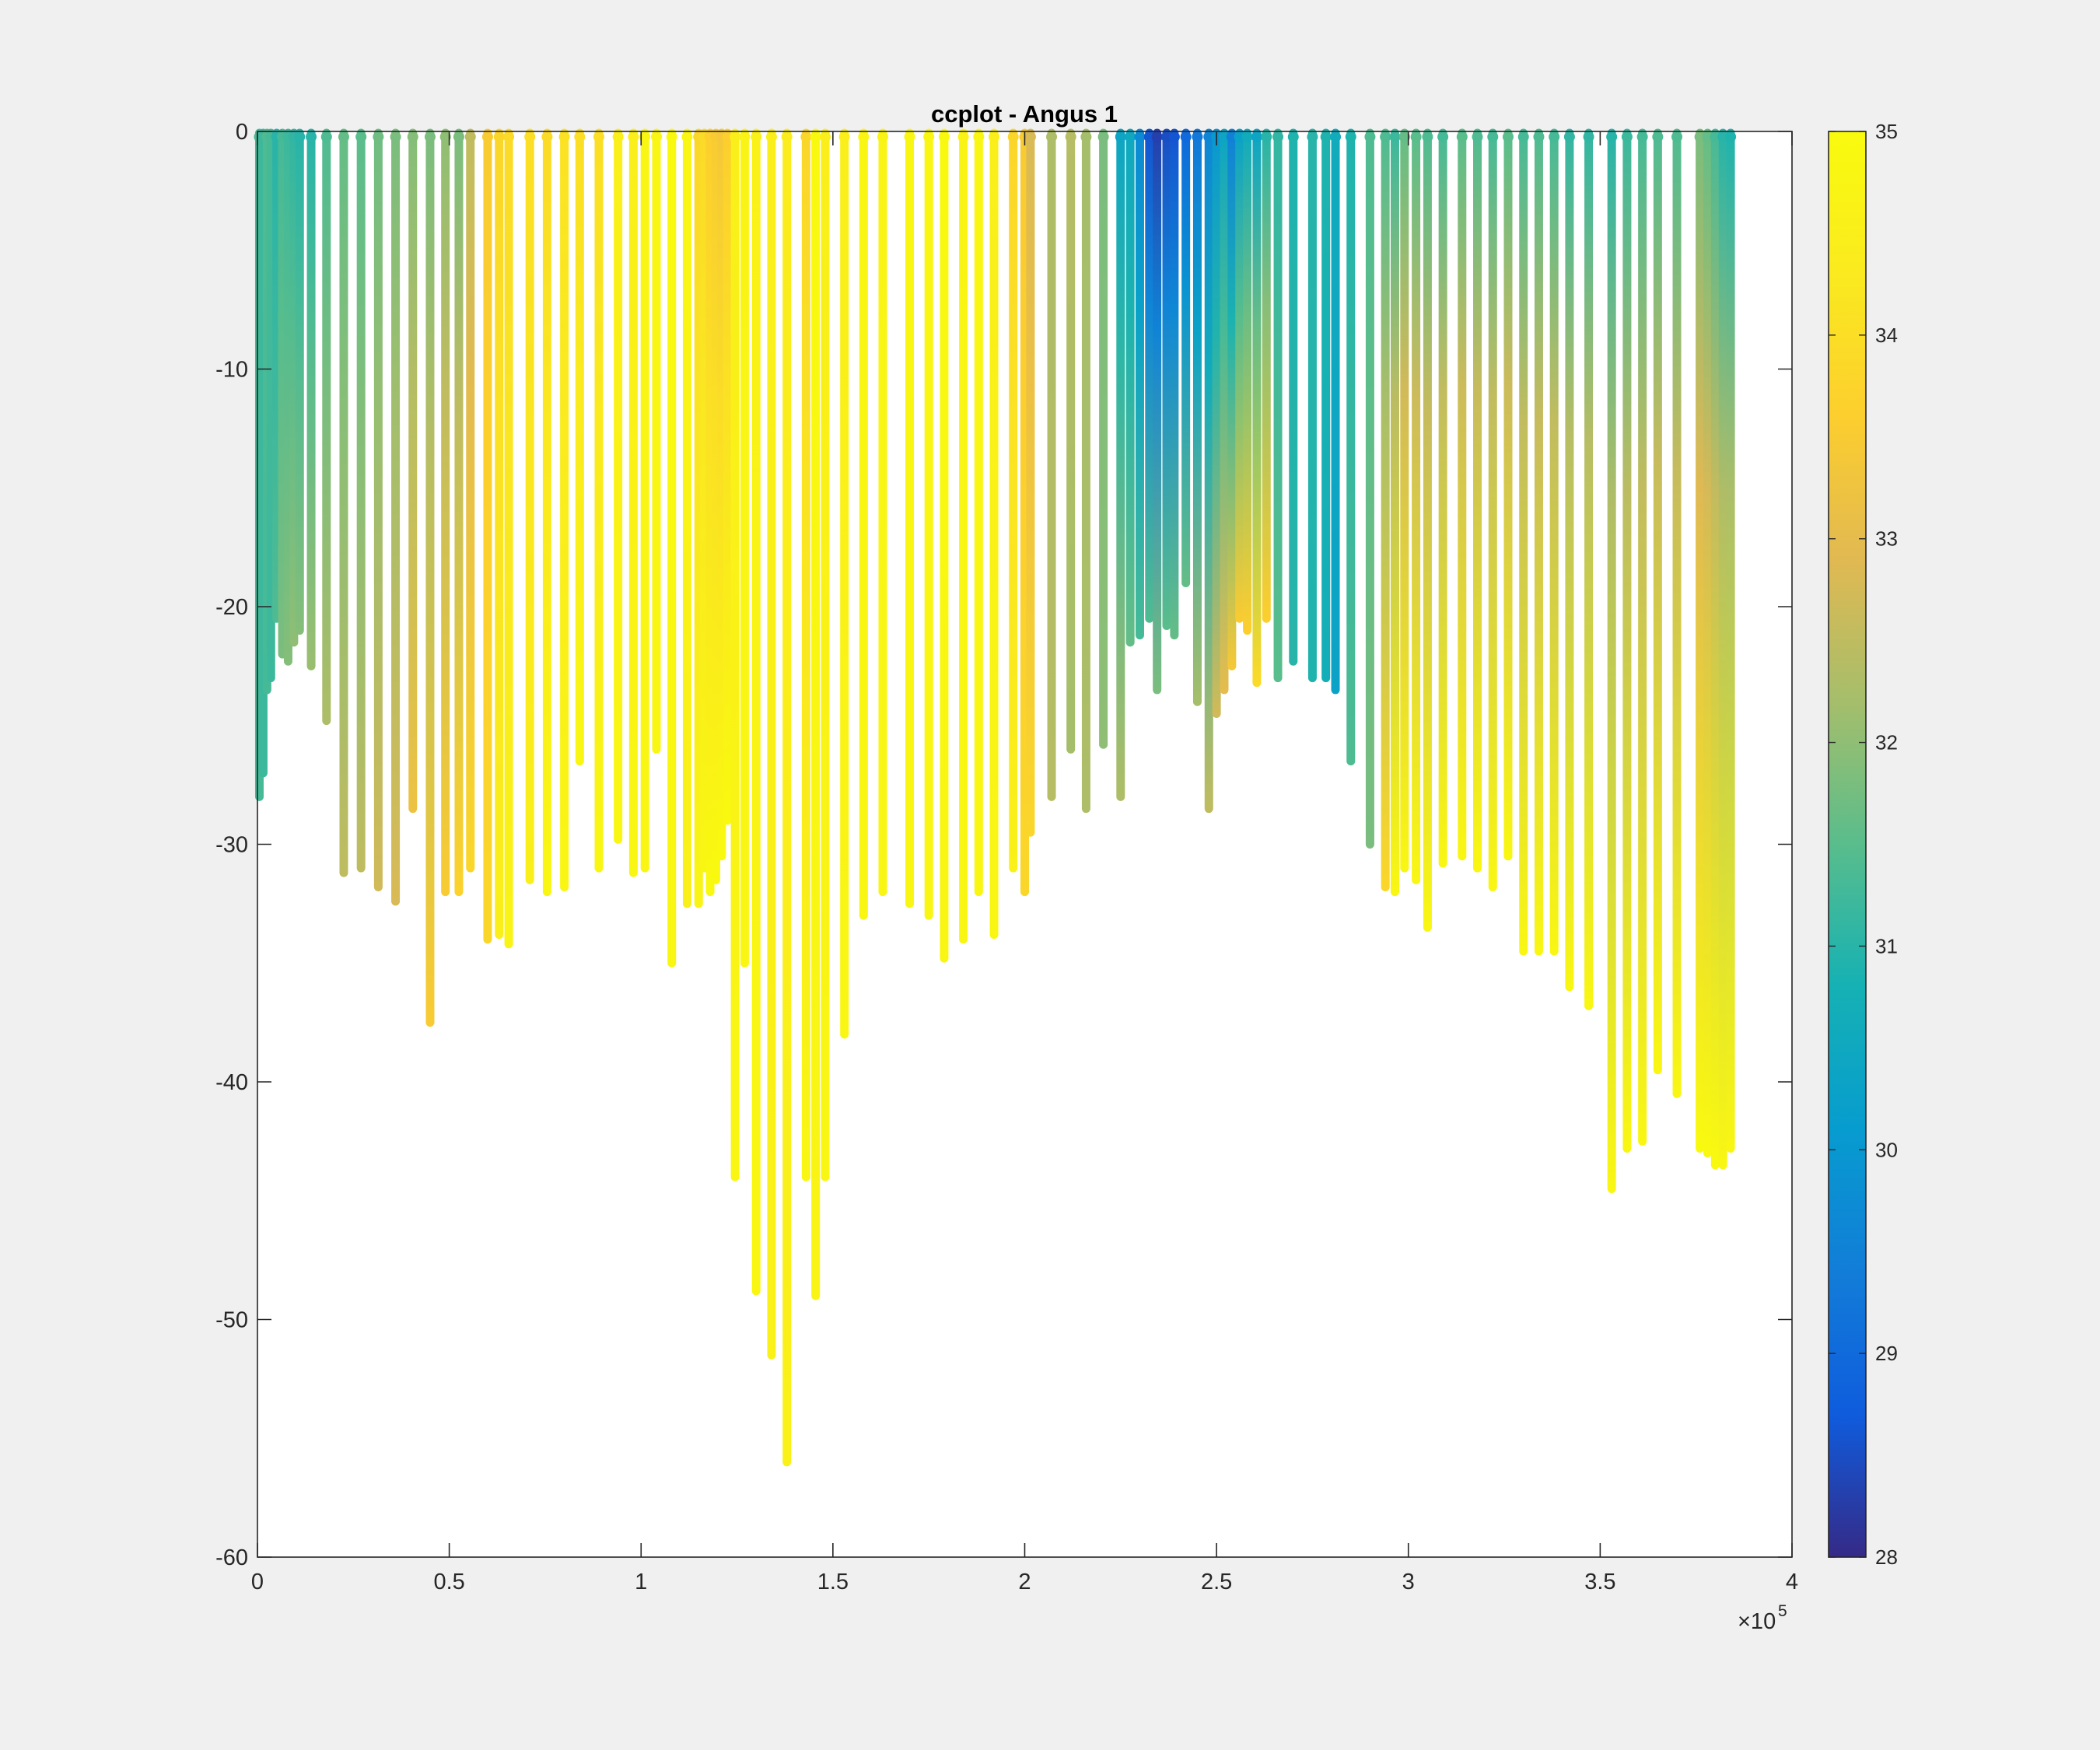  I want to click on colorbar-ticks: 28 29 30 31 32 33 34 35, so click(1864, 845).